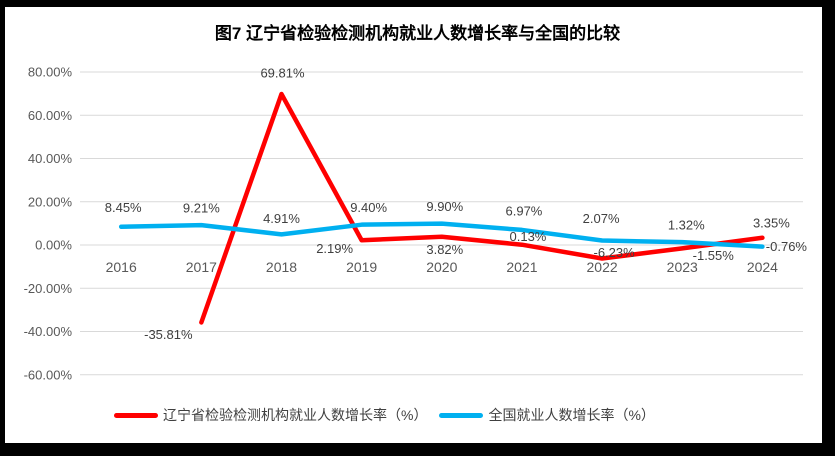  What do you see at coordinates (201, 267) in the screenshot?
I see `x-axis-tick-label: 2017` at bounding box center [201, 267].